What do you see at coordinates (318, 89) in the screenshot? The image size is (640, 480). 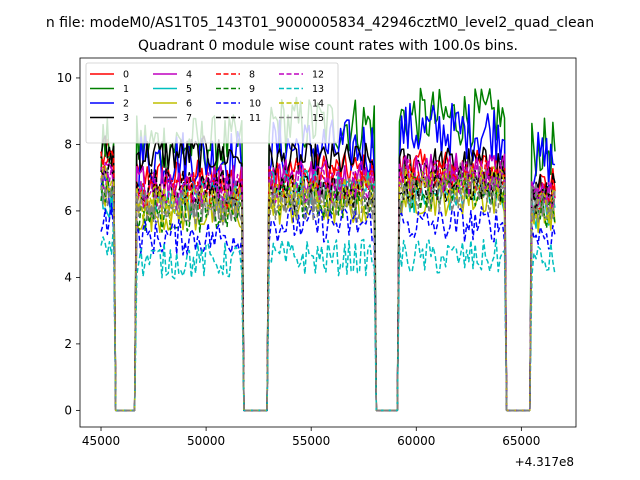 I see `legend-label-13: 13` at bounding box center [318, 89].